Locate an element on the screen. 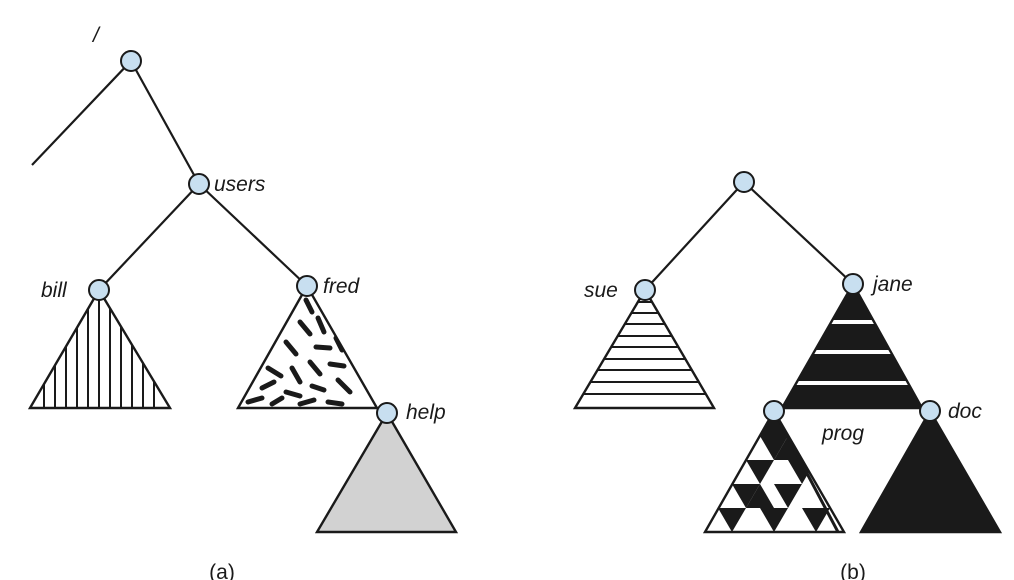 The image size is (1014, 580). edge-root-to-sue is located at coordinates (694, 236).